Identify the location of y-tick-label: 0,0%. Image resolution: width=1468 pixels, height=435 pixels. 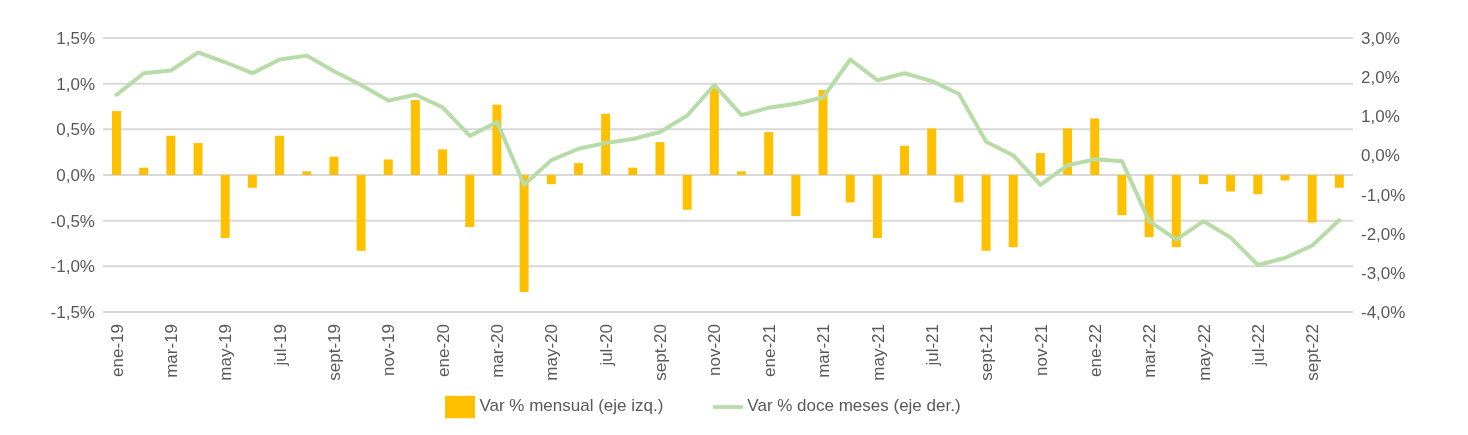
(75, 176).